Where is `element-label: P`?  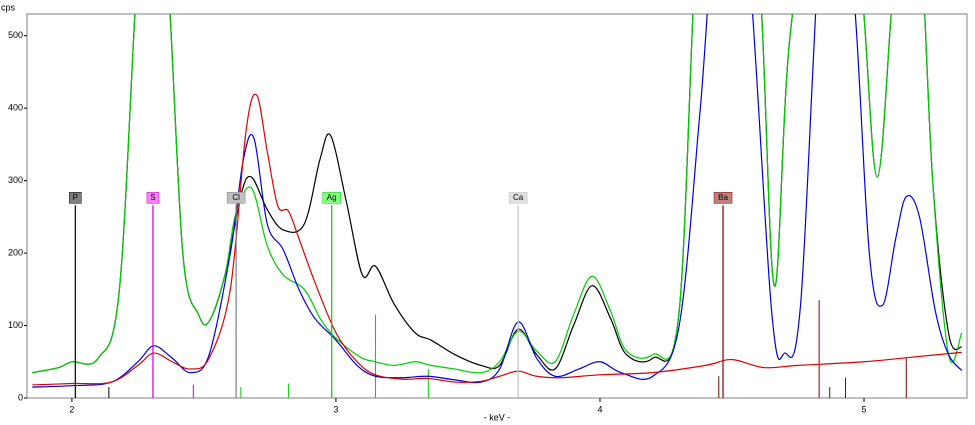
element-label: P is located at coordinates (75, 197).